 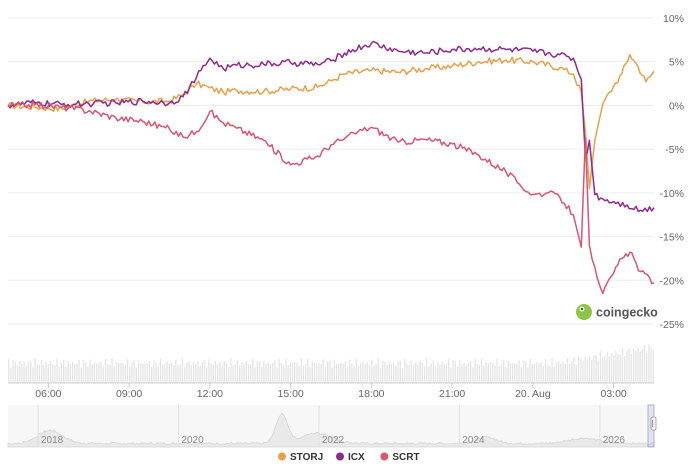 What do you see at coordinates (400, 457) in the screenshot?
I see `legend-item-scrt: SCRT` at bounding box center [400, 457].